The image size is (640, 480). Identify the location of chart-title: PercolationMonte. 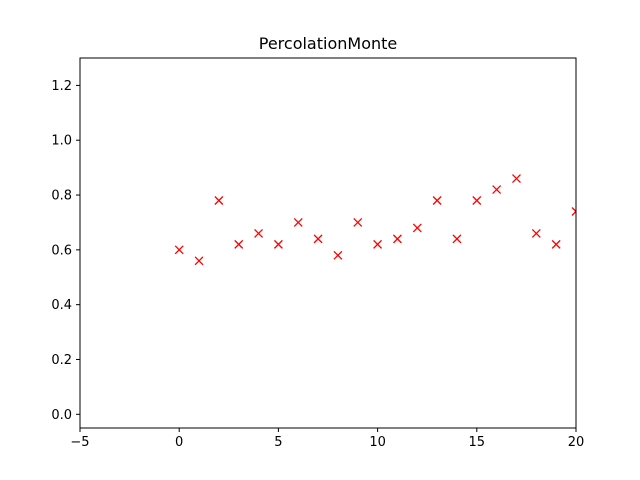
(328, 43).